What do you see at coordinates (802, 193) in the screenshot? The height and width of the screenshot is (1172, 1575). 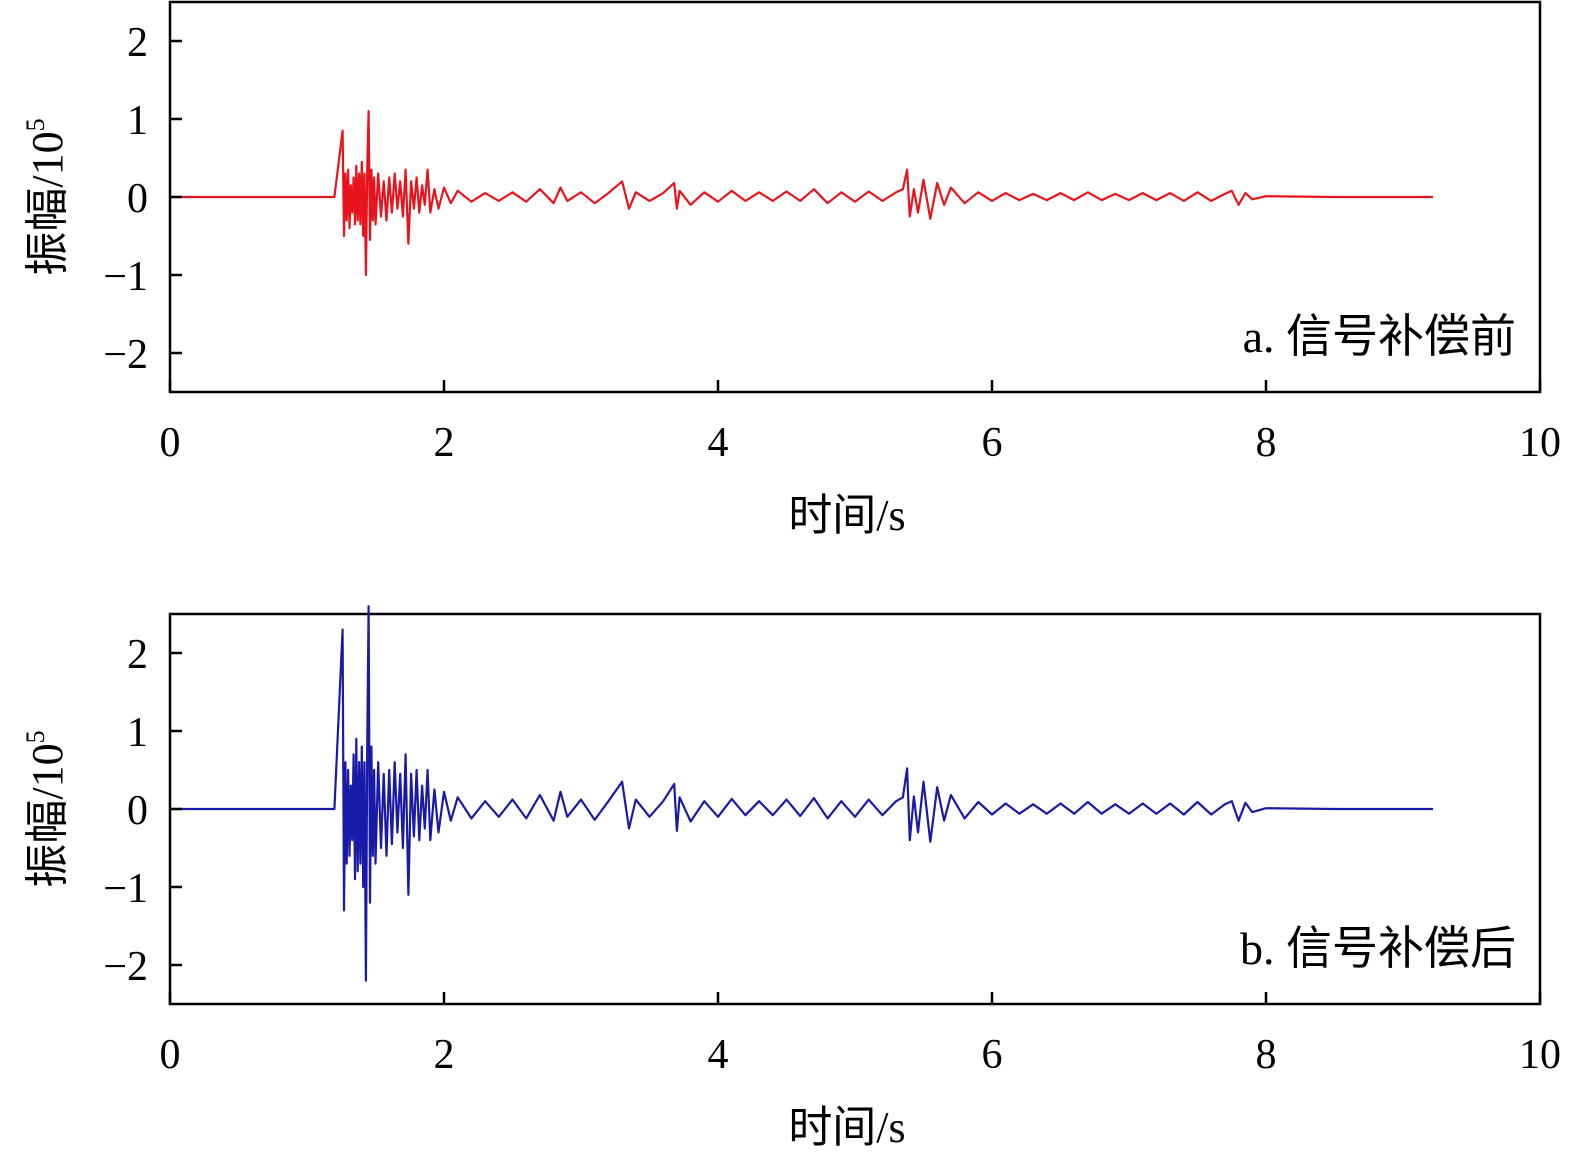 I see `series-line` at bounding box center [802, 193].